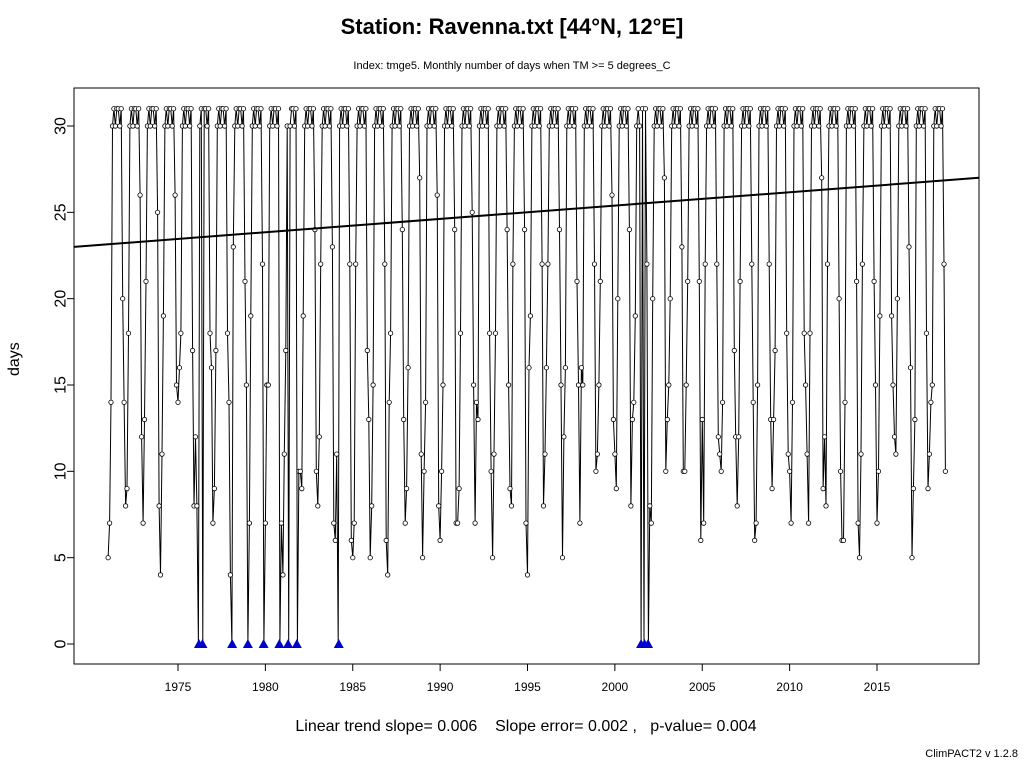 This screenshot has width=1024, height=768. What do you see at coordinates (61, 643) in the screenshot?
I see `y-tick-label: 0` at bounding box center [61, 643].